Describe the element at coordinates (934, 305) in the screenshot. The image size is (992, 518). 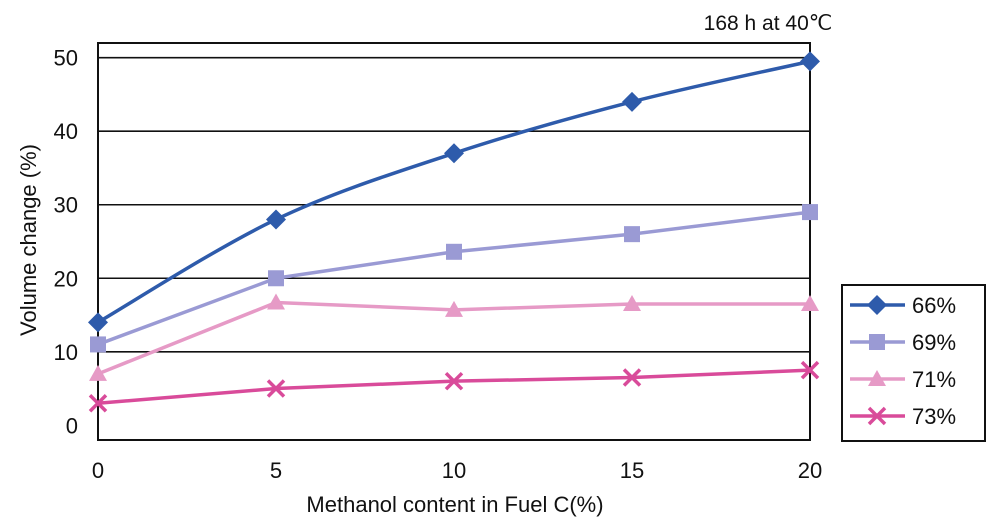
I see `legend-label: 66%` at that location.